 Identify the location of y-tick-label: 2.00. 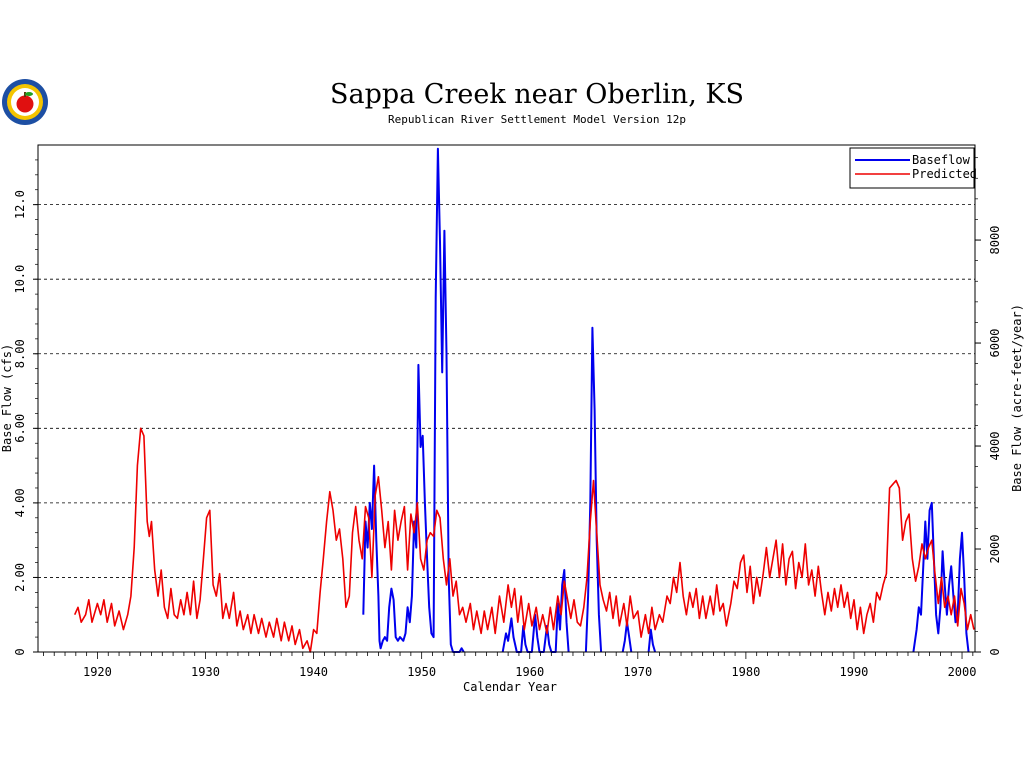
(20, 577).